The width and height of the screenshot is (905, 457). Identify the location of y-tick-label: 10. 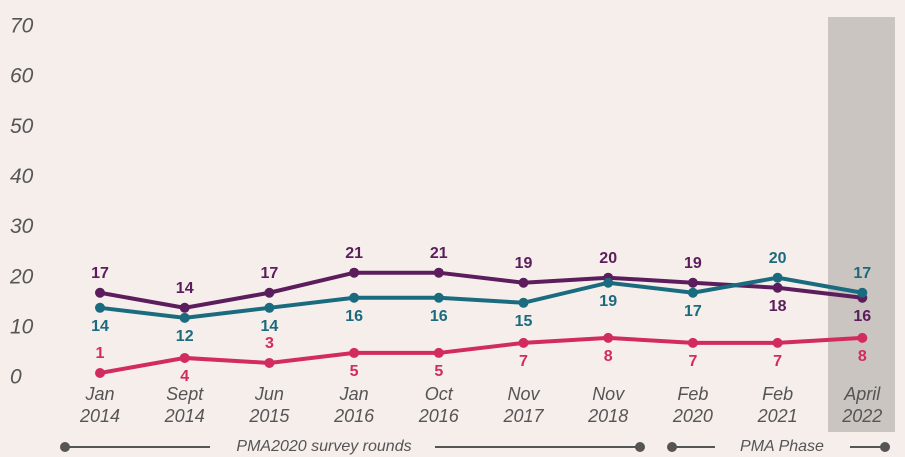
(22, 326).